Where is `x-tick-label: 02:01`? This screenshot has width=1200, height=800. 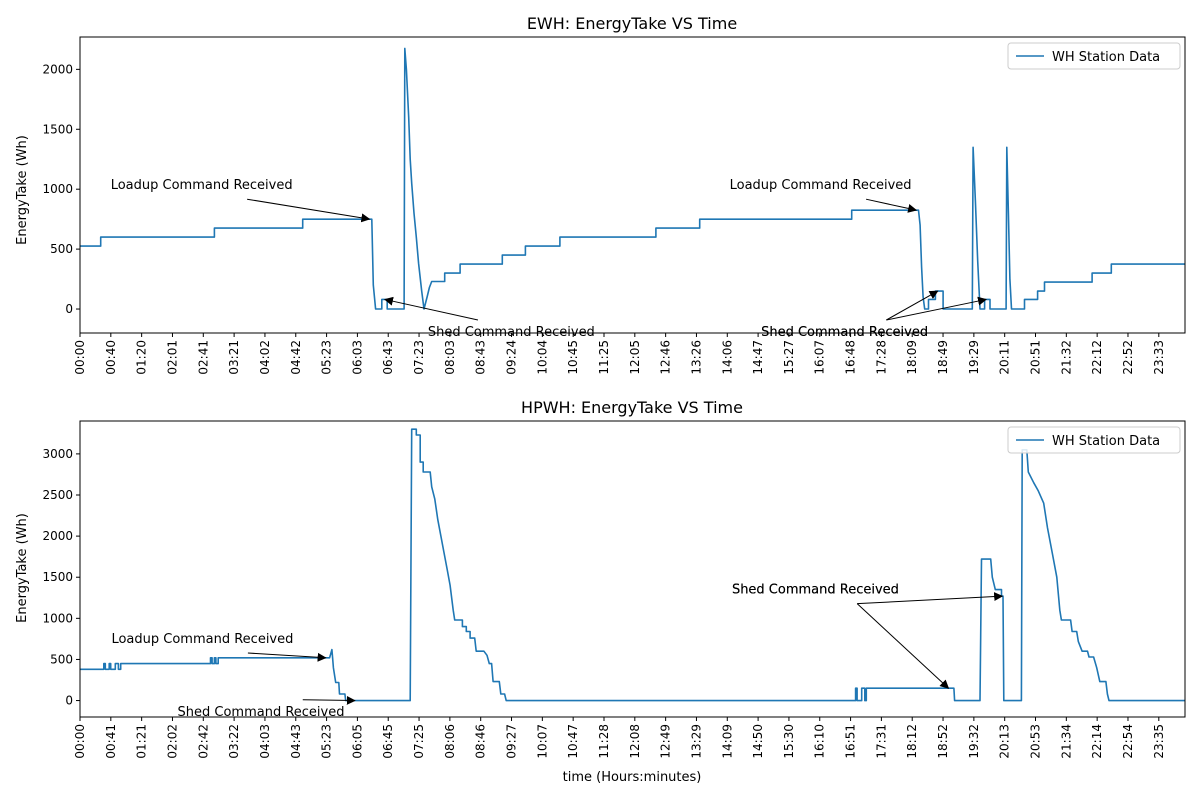 x-tick-label: 02:01 is located at coordinates (172, 357).